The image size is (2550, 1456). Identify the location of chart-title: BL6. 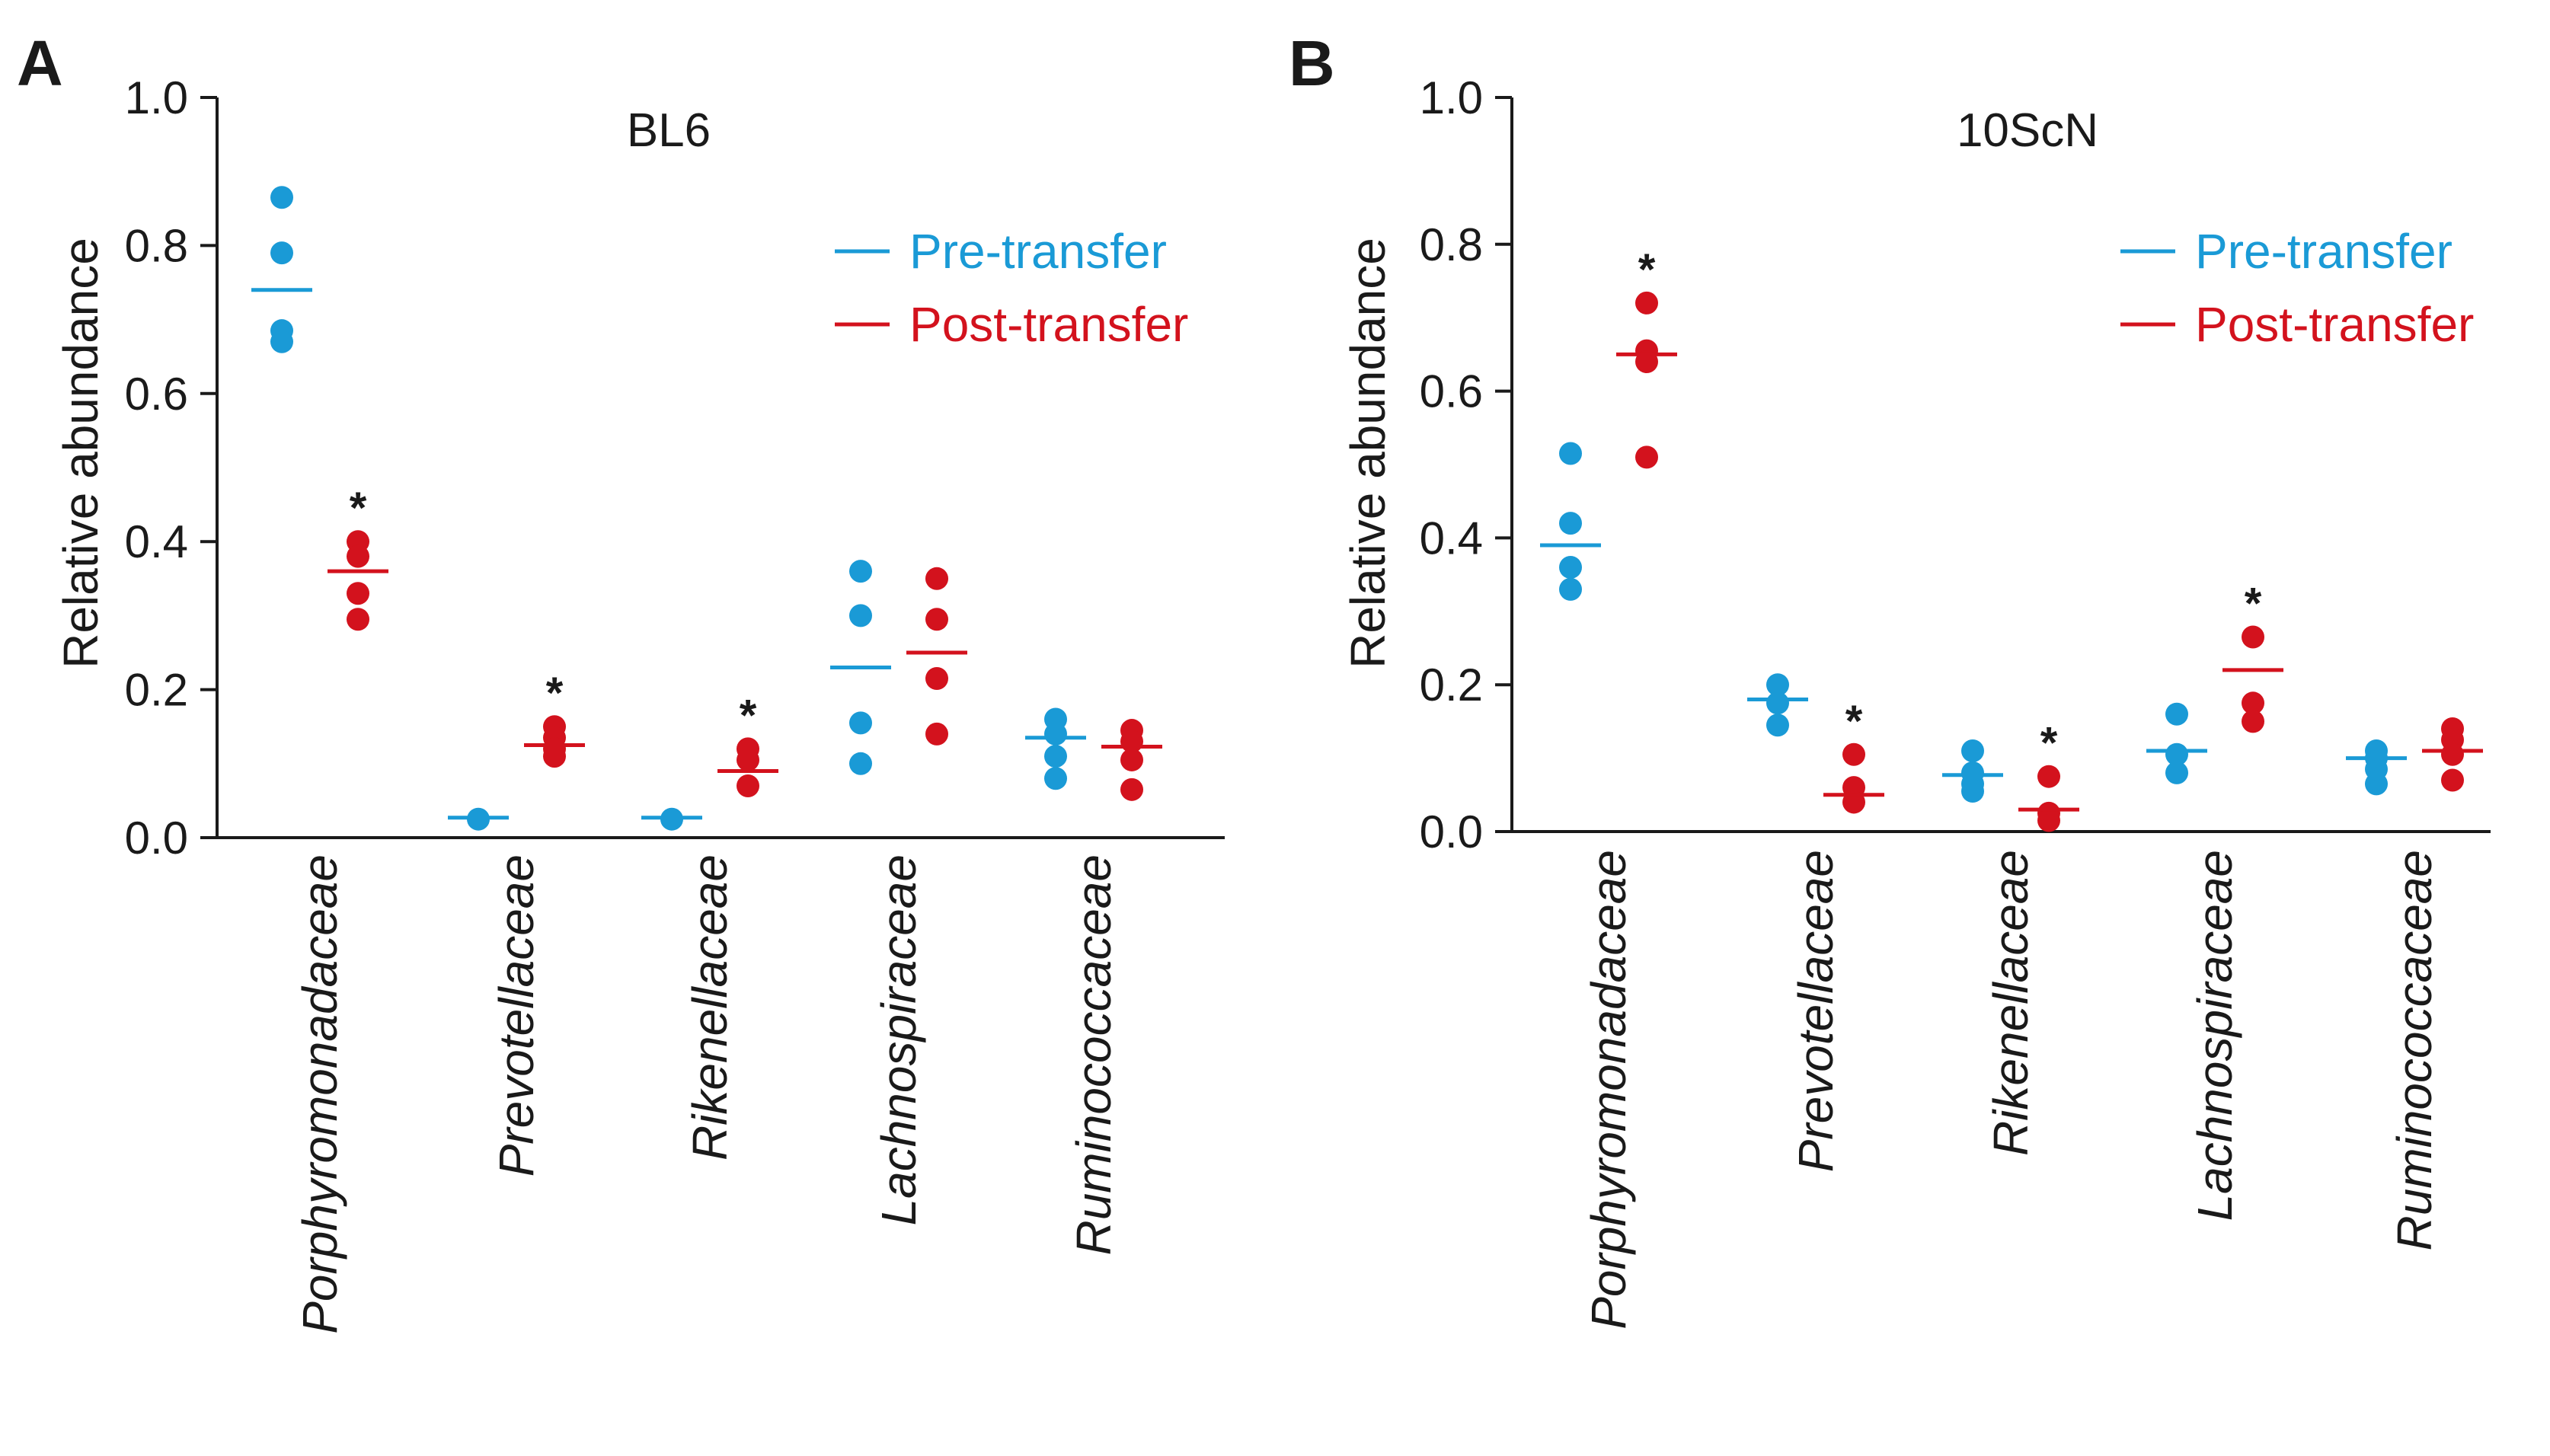
(669, 130).